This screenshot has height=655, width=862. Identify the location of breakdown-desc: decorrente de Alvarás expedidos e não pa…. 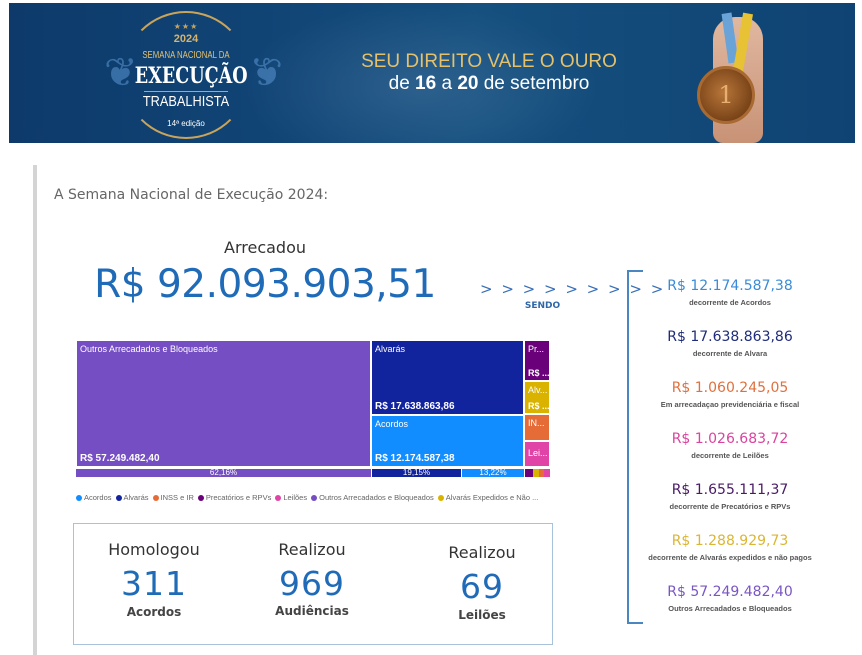
(730, 557).